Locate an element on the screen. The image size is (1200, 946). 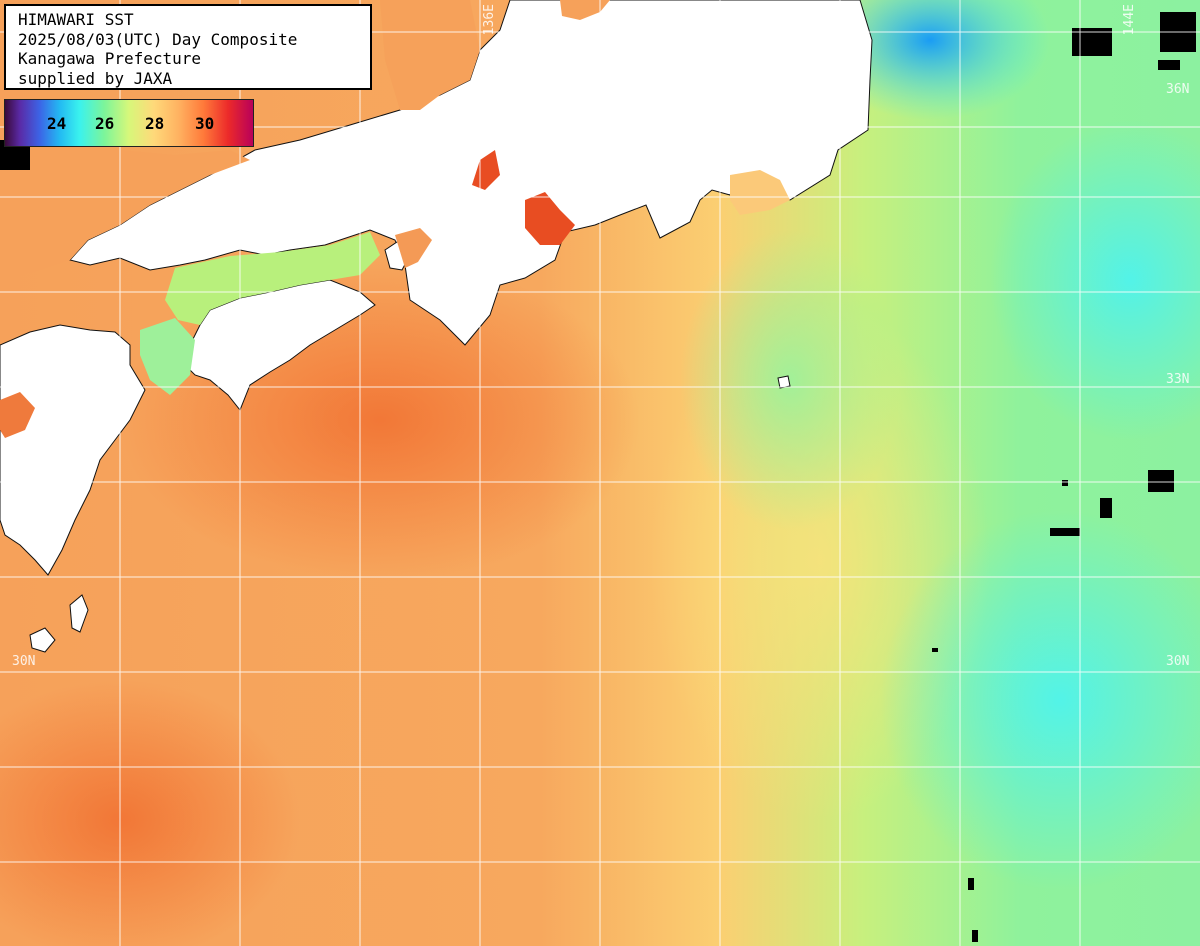
lat-label-33n: 33N is located at coordinates (1178, 379).